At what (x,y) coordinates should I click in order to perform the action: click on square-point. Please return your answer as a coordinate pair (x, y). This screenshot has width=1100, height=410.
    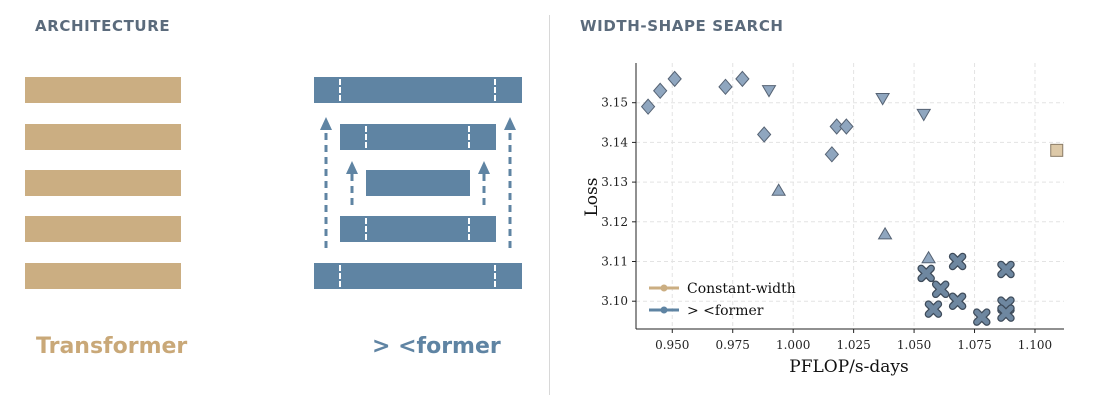
    Looking at the image, I should click on (1057, 150).